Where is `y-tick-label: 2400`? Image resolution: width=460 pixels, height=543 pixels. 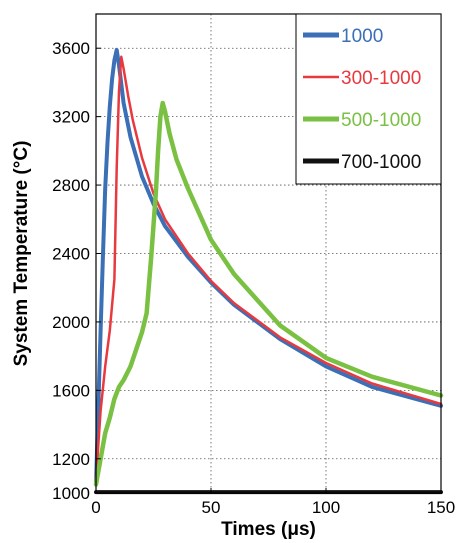
y-tick-label: 2400 is located at coordinates (71, 254).